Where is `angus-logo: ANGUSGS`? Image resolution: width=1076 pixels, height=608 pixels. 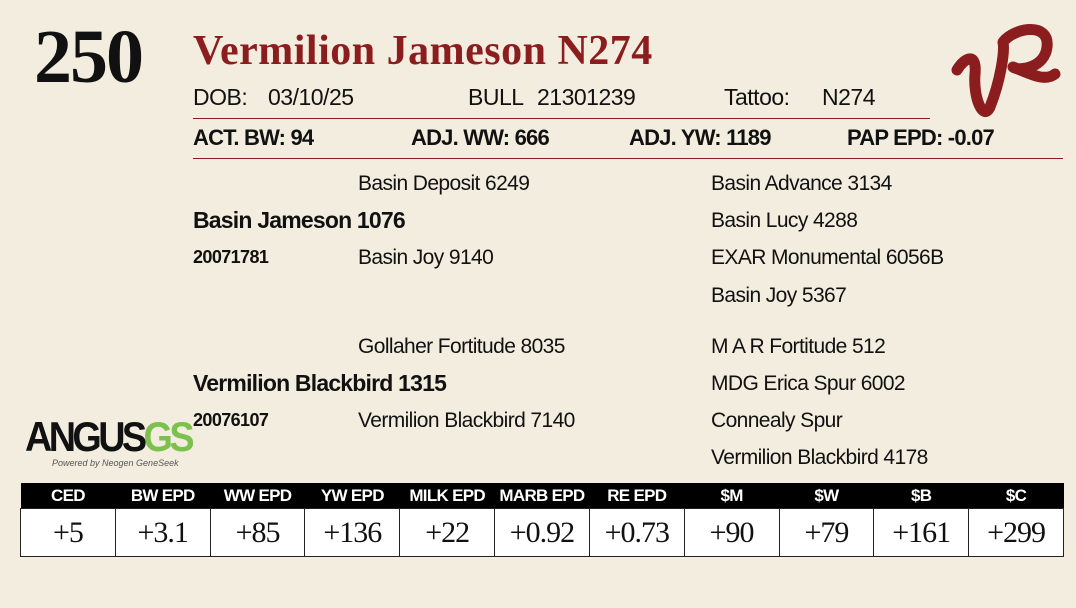
angus-logo: ANGUSGS is located at coordinates (110, 437).